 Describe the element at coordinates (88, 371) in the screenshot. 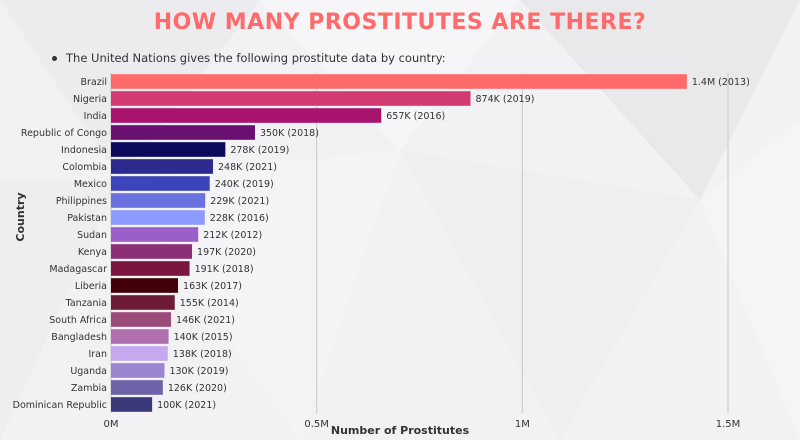

I see `y-tick-label: Uganda` at that location.